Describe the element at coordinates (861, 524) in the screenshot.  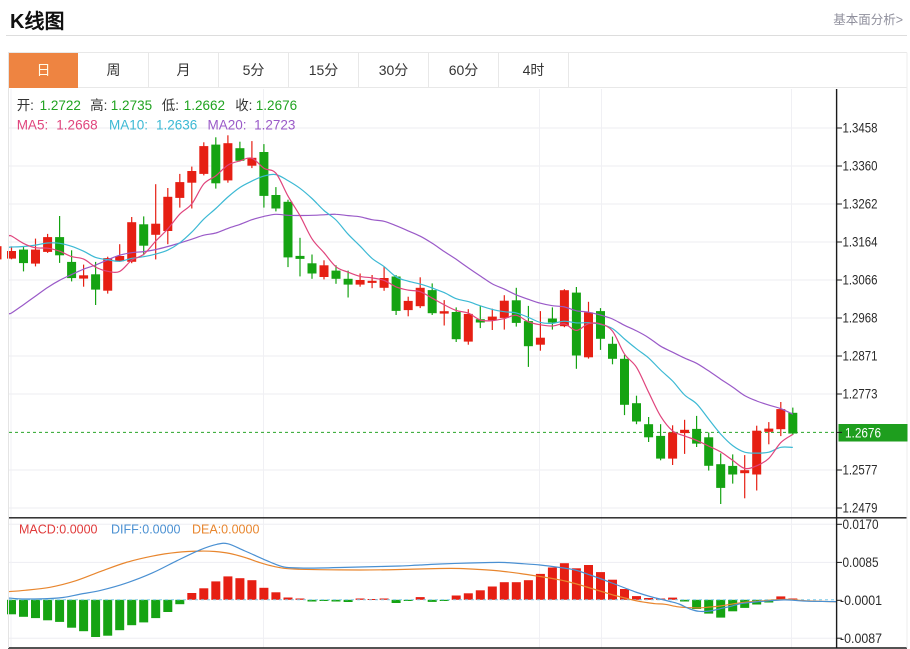
I see `svg-text: 0.0170` at that location.